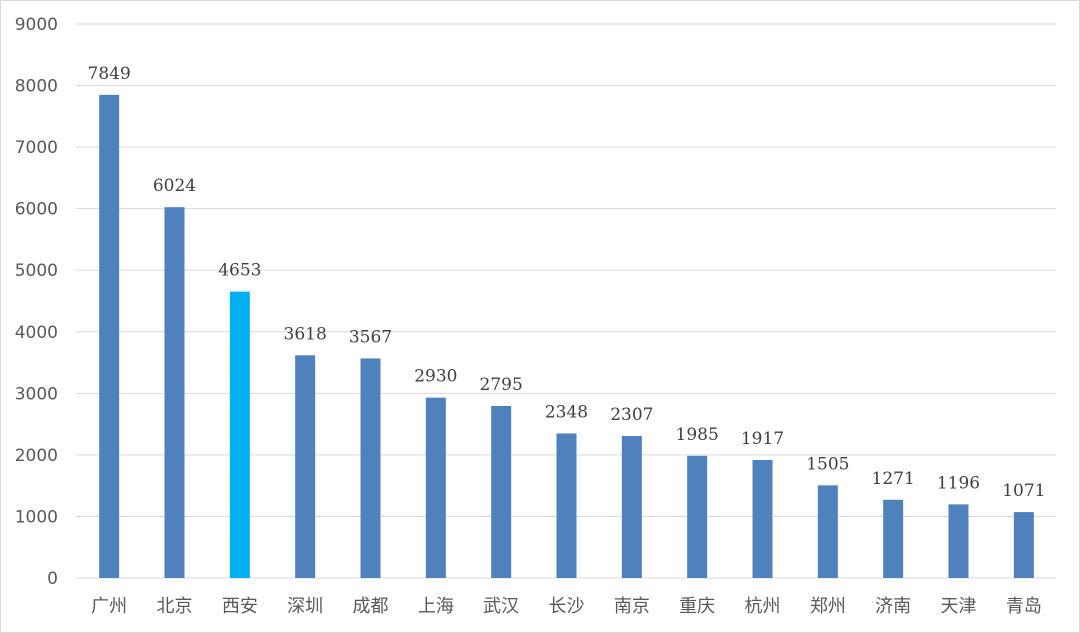  I want to click on x-tick-label: 广州, so click(109, 606).